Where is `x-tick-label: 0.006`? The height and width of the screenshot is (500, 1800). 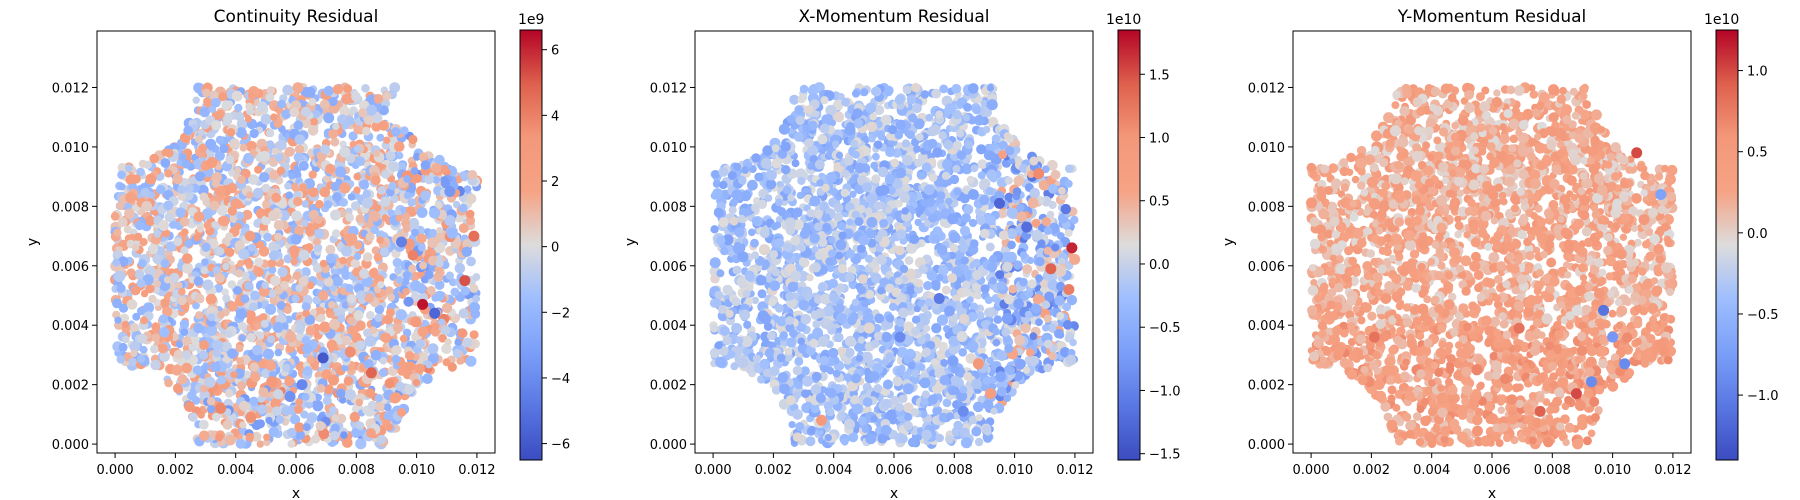
x-tick-label: 0.006 is located at coordinates (295, 470).